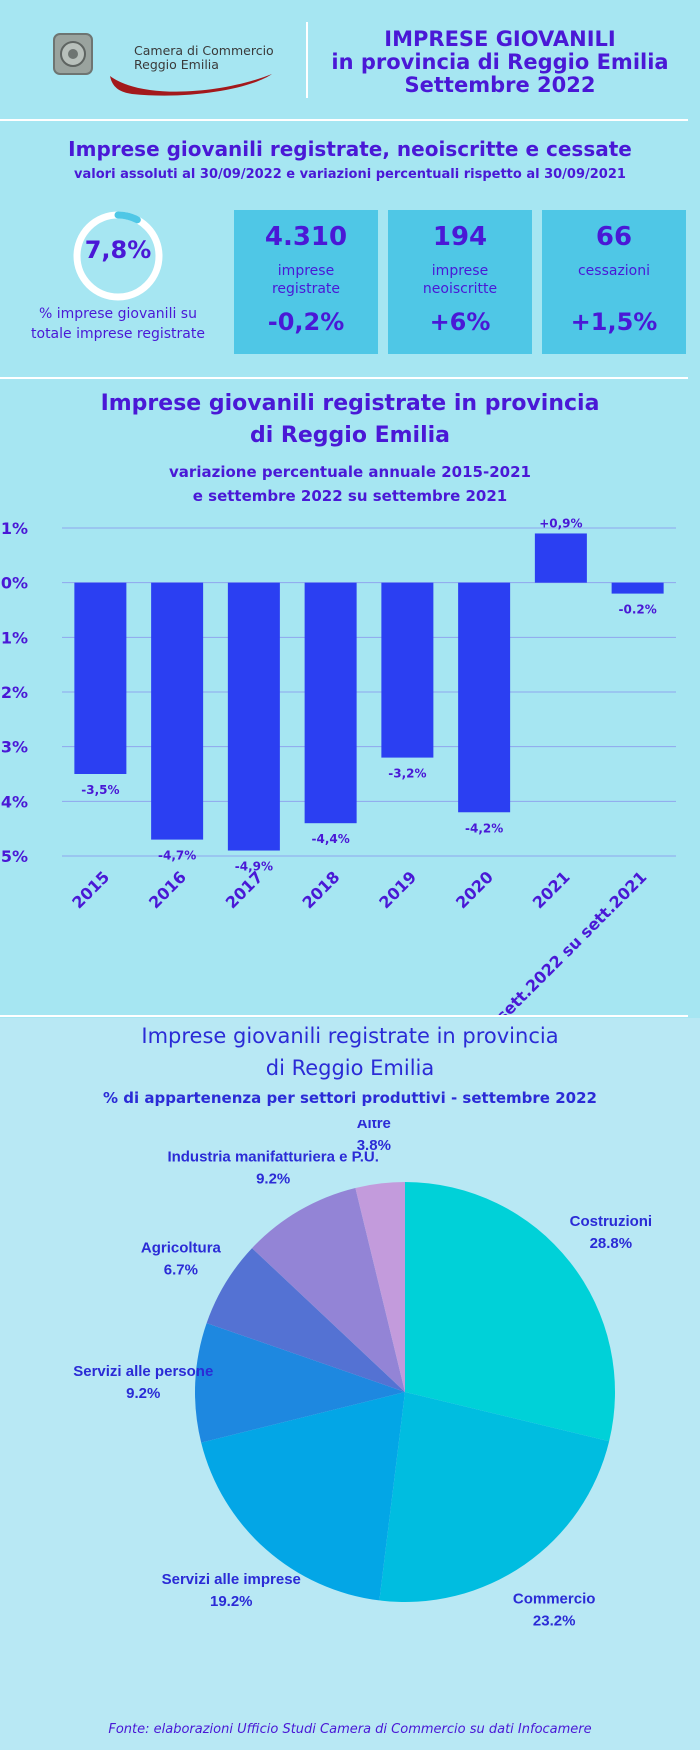  I want to click on y-tick-label: -5%, so click(14, 856).